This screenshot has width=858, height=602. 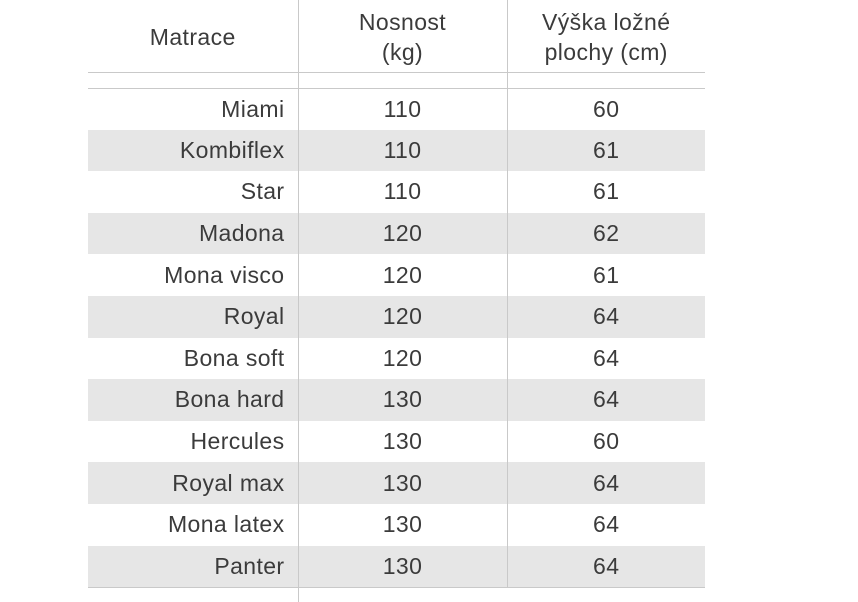 I want to click on column-header-bed-surface-height: Výška ložné plochy (cm), so click(x=605, y=36).